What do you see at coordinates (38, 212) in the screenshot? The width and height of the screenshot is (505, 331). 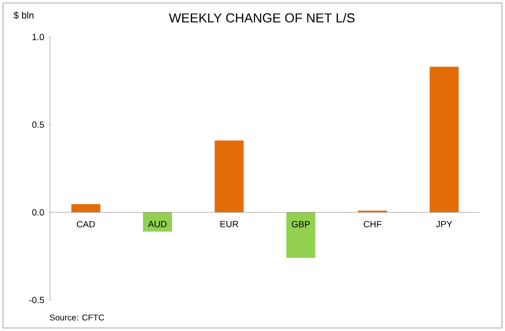 I see `y-tick-label: 0.0` at bounding box center [38, 212].